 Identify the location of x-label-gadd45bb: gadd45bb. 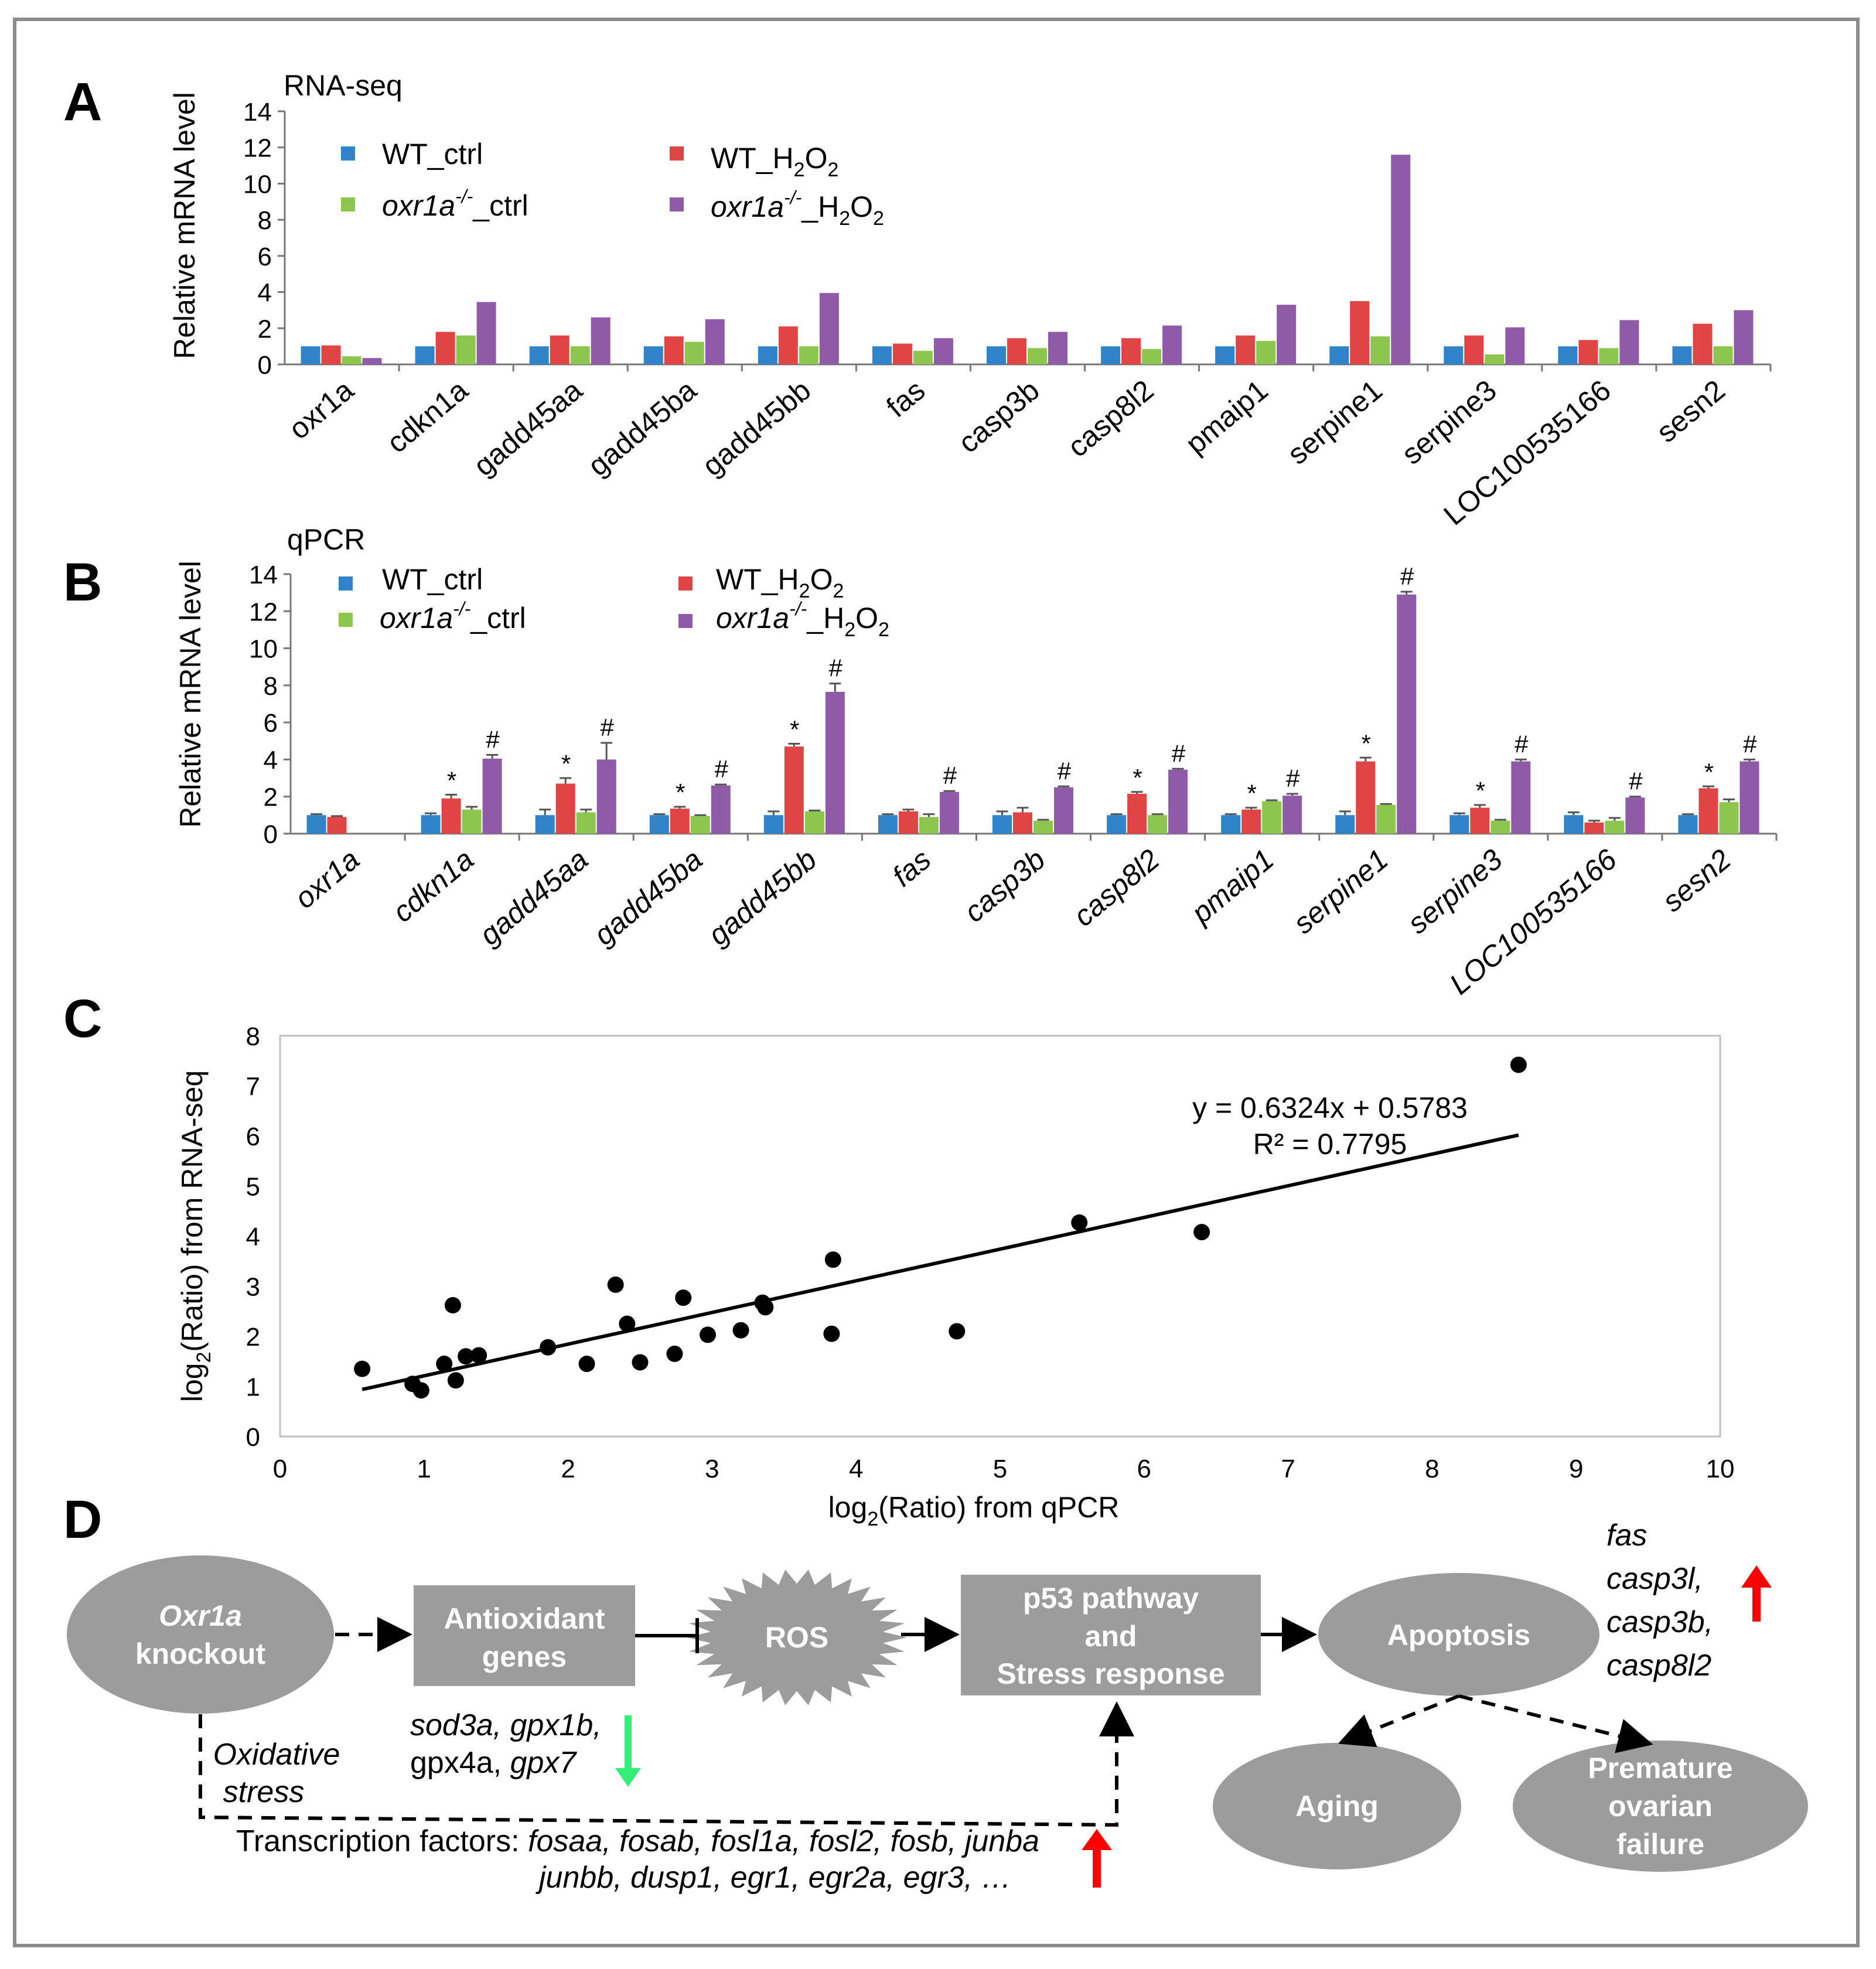
(763, 897).